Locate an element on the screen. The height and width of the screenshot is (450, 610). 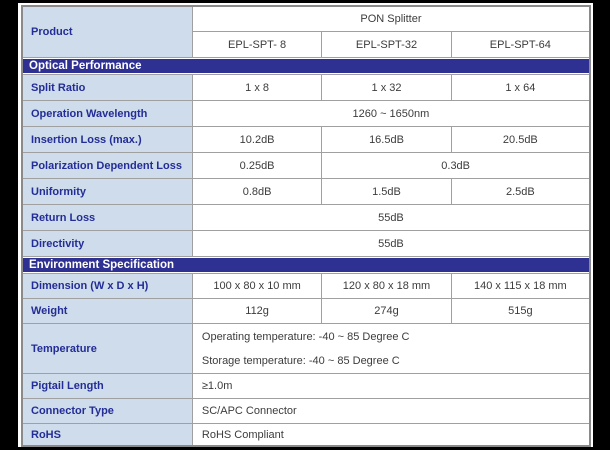
row-label: Weight is located at coordinates (107, 311).